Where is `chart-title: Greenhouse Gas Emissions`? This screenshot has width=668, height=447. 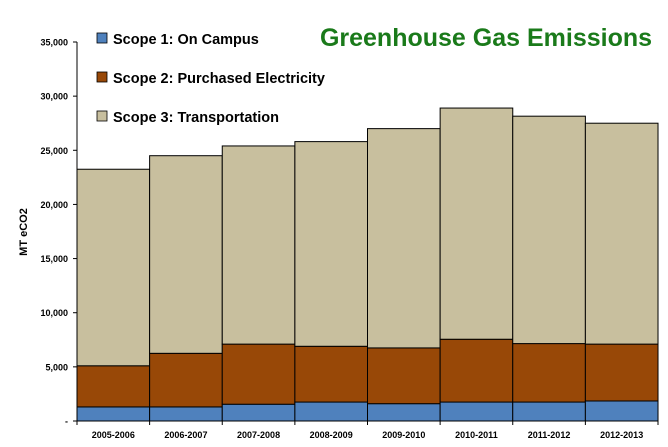 chart-title: Greenhouse Gas Emissions is located at coordinates (486, 38).